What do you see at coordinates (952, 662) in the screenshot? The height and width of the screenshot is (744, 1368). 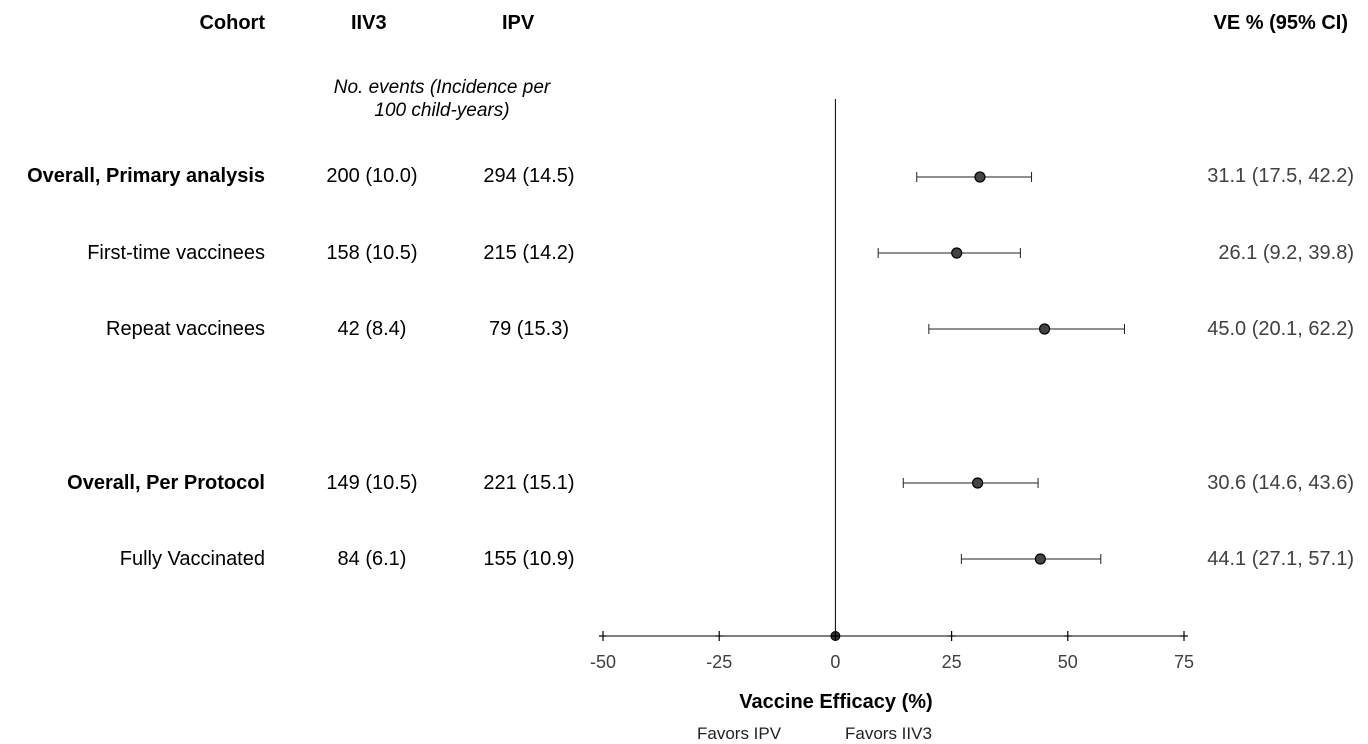 I see `x-tick-label: 25` at bounding box center [952, 662].